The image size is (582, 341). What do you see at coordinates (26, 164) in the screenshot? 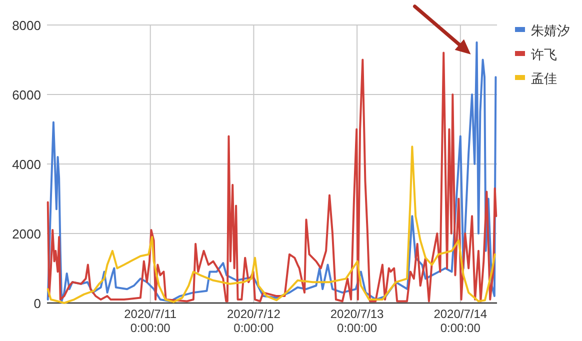
I see `y-tick-label: 4000` at bounding box center [26, 164].